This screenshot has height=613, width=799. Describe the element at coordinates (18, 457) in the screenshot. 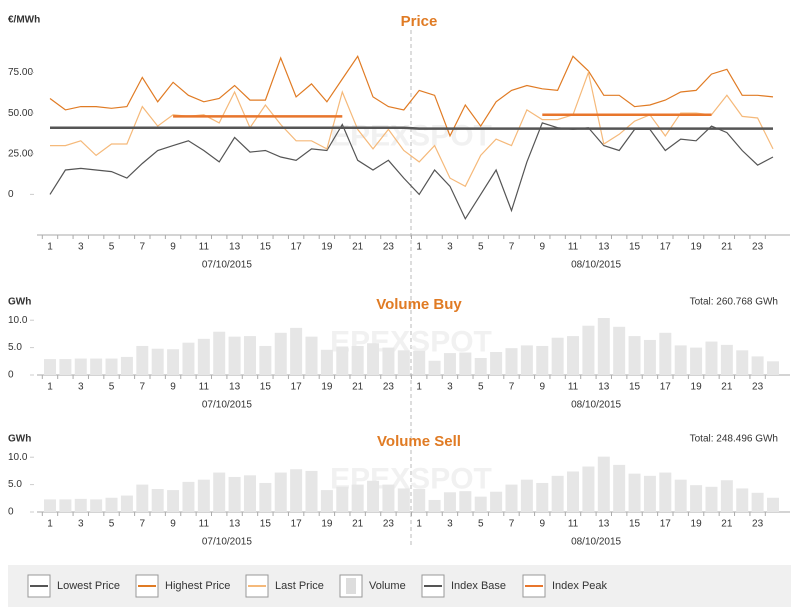

I see `y-tick-label: 10.0` at that location.